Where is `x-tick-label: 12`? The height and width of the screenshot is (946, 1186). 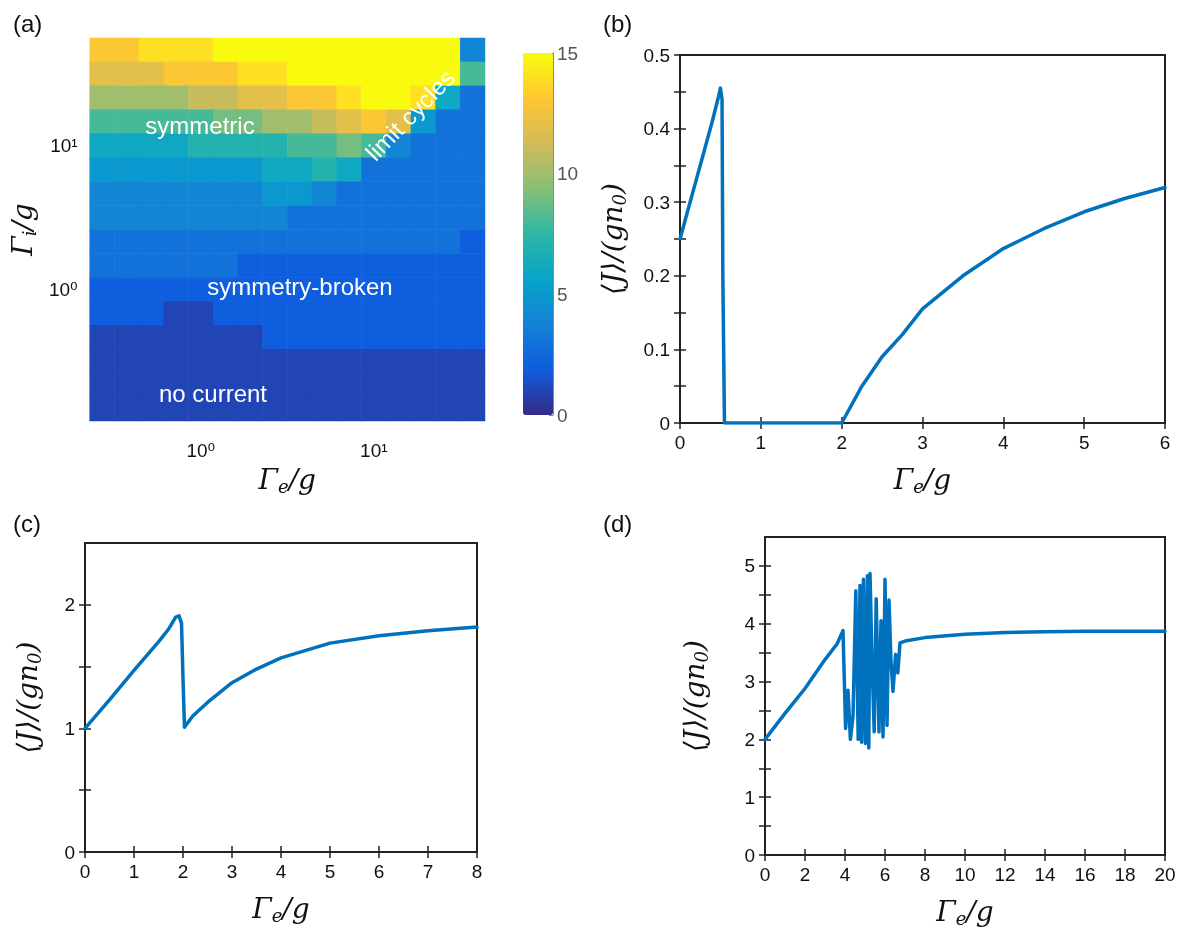
x-tick-label: 12 is located at coordinates (1005, 874).